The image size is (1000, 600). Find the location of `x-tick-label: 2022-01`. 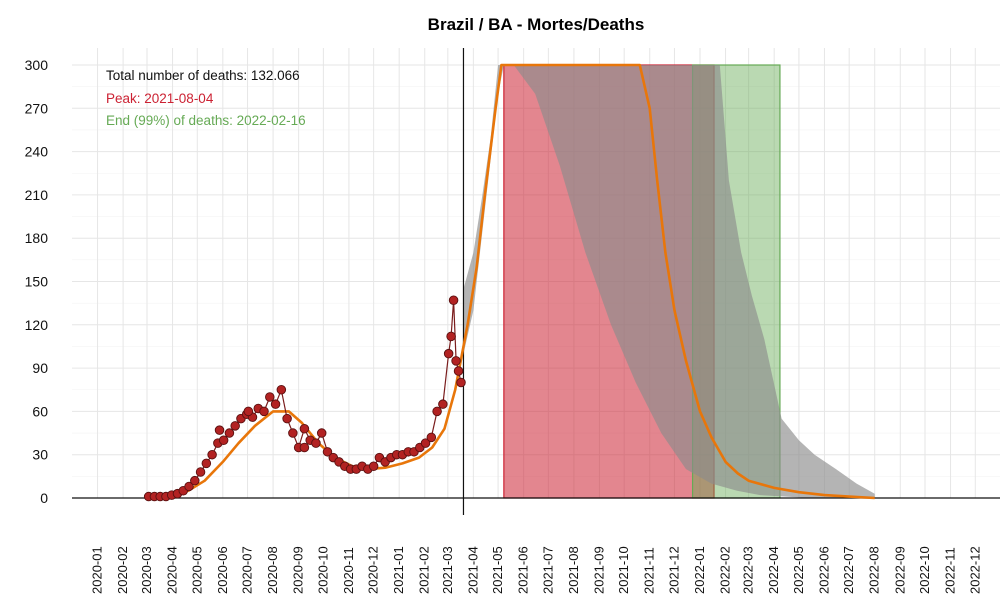

x-tick-label: 2022-01 is located at coordinates (699, 570).